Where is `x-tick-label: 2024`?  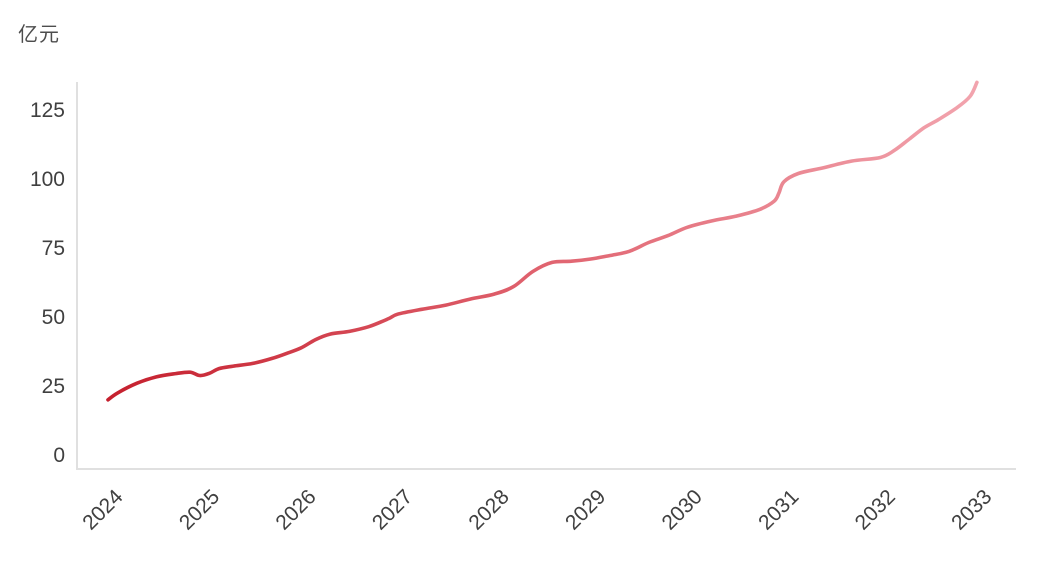 x-tick-label: 2024 is located at coordinates (103, 510).